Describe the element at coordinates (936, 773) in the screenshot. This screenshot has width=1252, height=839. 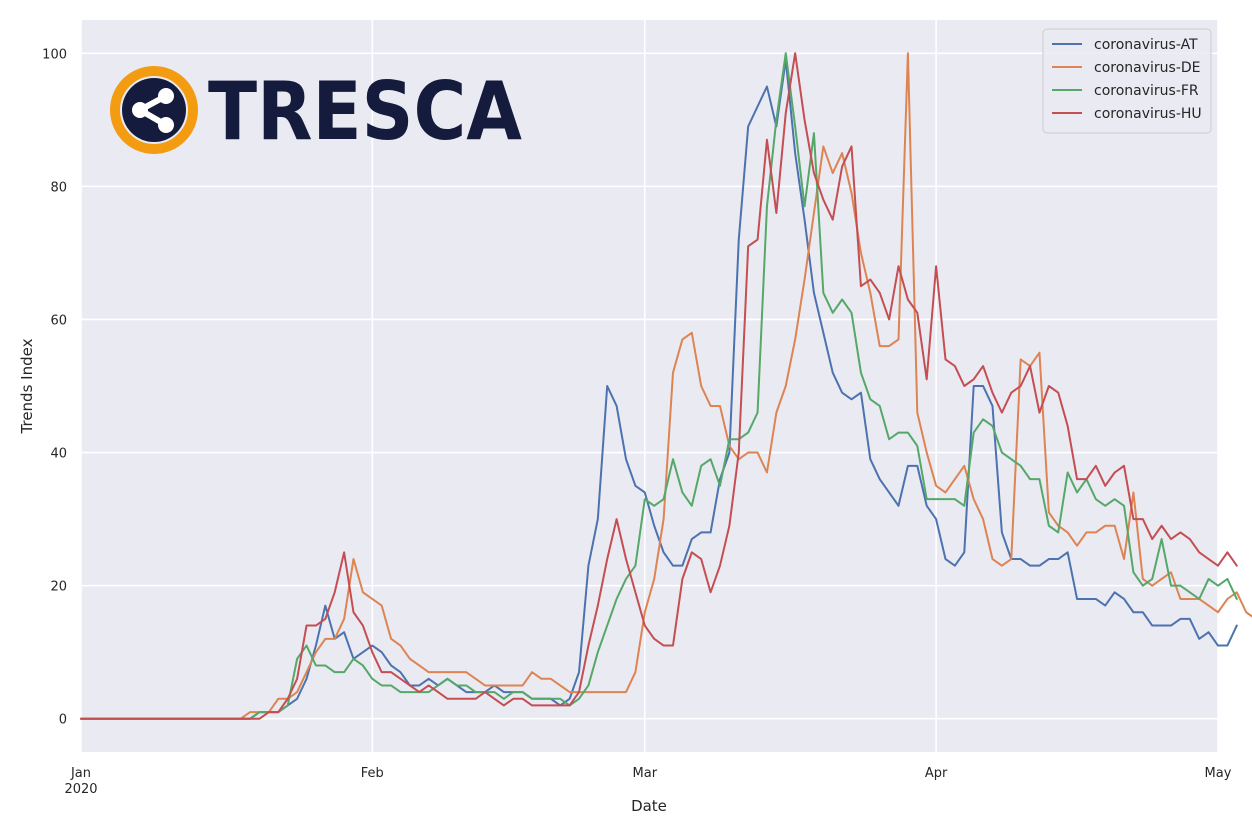
I see `x-tick-label: Apr` at that location.